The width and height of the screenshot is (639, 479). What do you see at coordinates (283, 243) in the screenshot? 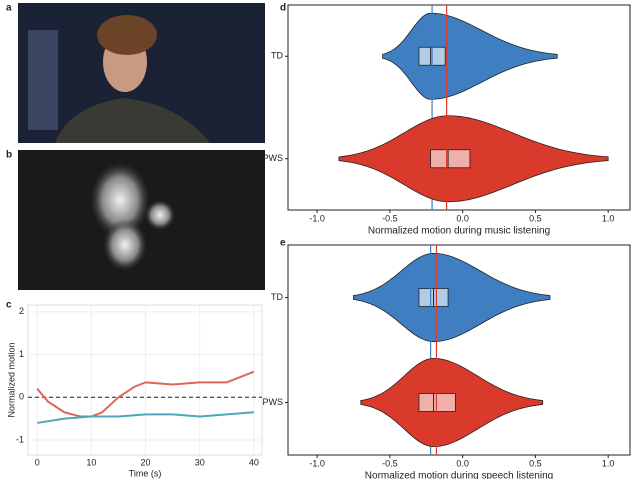
I see `panel-label: e` at bounding box center [283, 243].